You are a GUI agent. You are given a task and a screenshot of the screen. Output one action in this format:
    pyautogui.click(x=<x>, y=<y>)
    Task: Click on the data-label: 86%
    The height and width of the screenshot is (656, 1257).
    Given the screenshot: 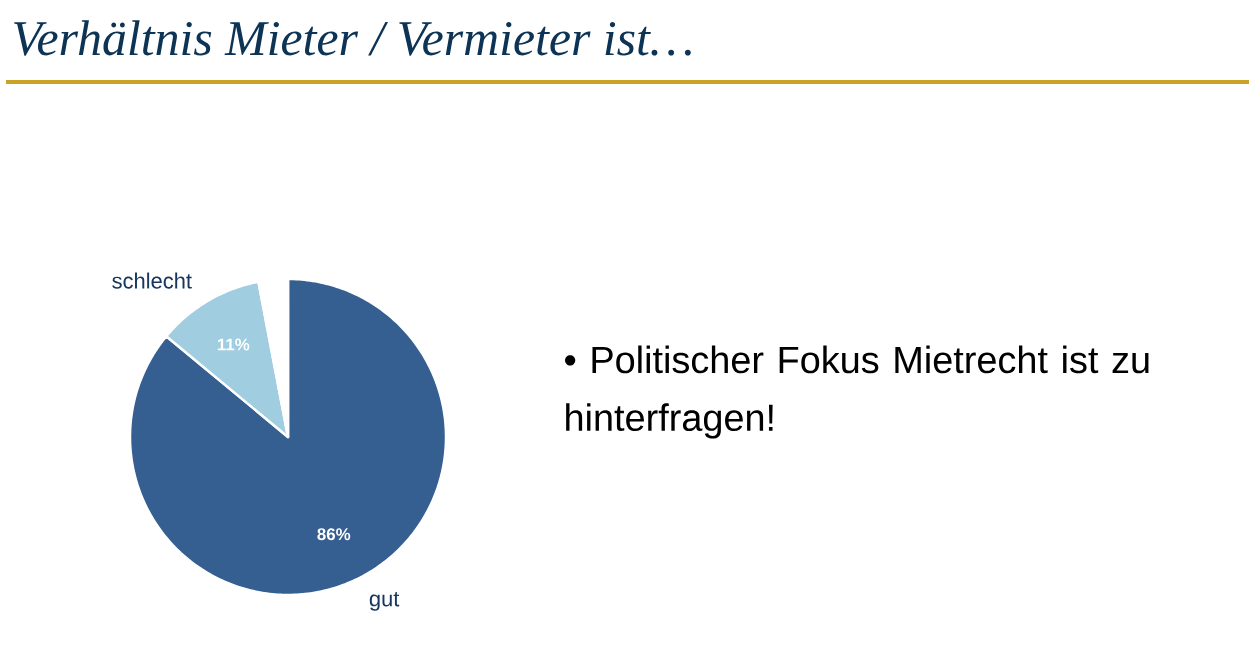 What is the action you would take?
    pyautogui.click(x=334, y=534)
    